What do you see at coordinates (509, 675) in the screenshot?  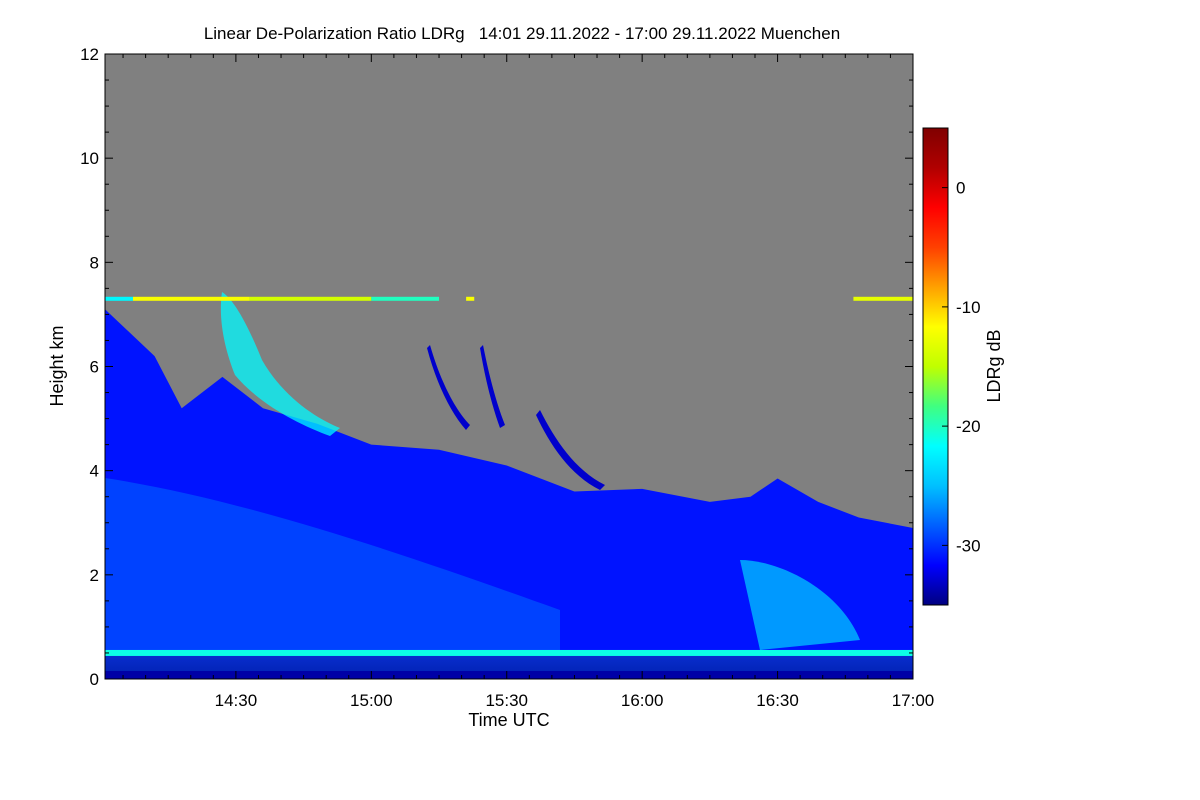 I see `near-ground-band` at bounding box center [509, 675].